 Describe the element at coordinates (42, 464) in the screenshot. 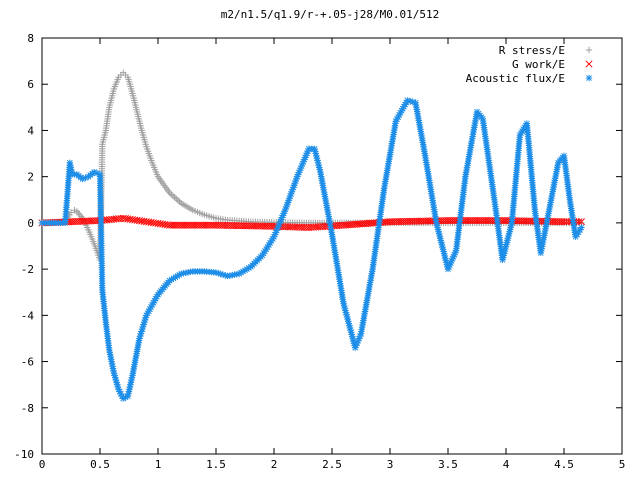

I see `x-tick-label: 0` at that location.